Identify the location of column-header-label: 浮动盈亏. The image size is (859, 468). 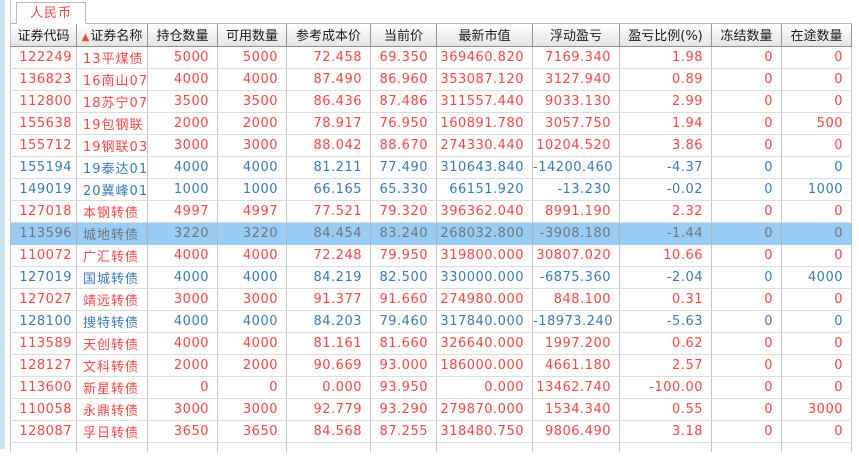
(575, 37).